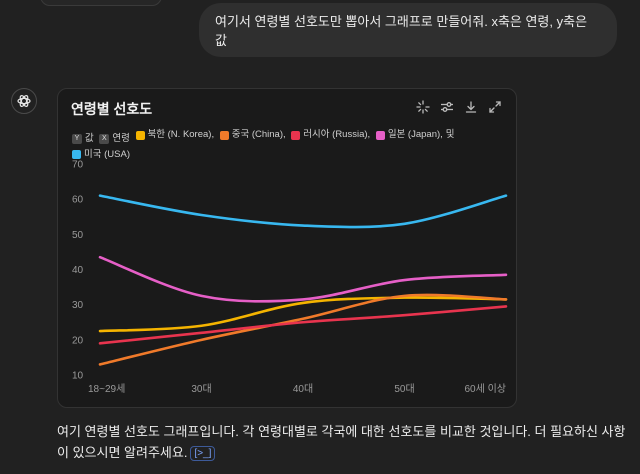 This screenshot has height=474, width=640. What do you see at coordinates (140, 135) in the screenshot?
I see `legend-swatch-n-korea` at bounding box center [140, 135].